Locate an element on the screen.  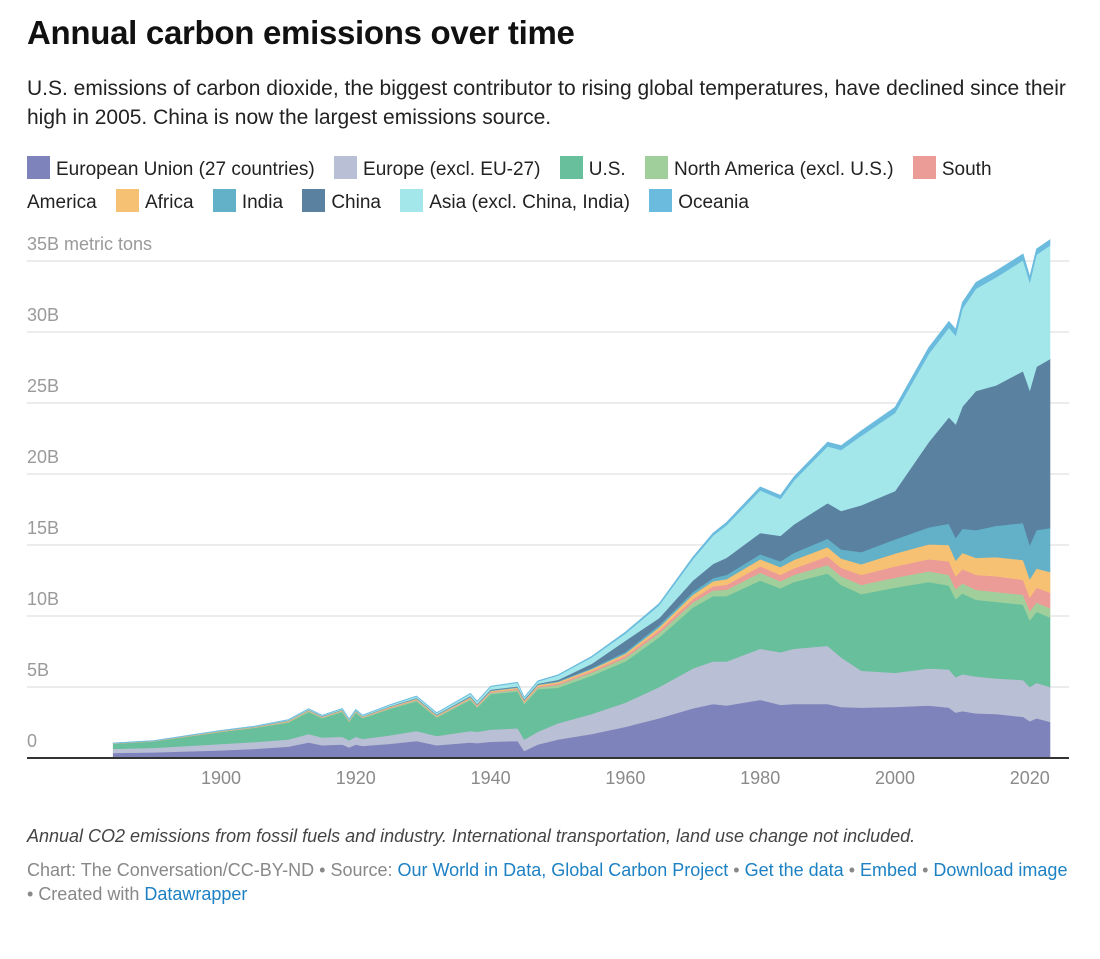
legend-label: Africa is located at coordinates (169, 202).